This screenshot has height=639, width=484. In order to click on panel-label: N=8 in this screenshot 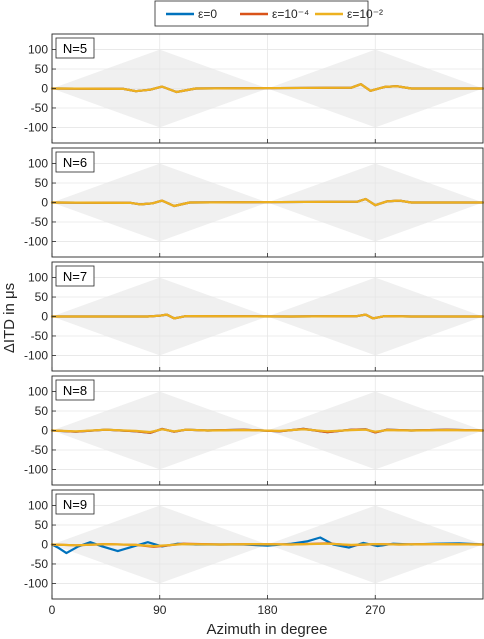, I will do `click(75, 390)`.